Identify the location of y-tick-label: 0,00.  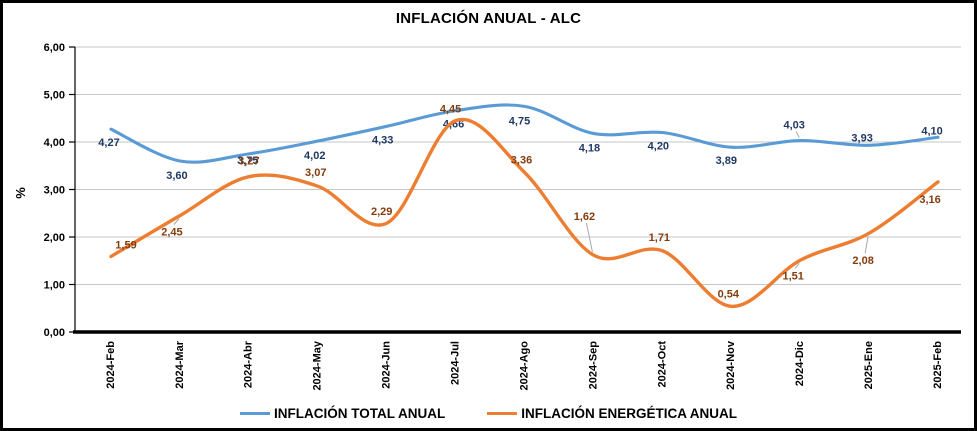
(54, 333).